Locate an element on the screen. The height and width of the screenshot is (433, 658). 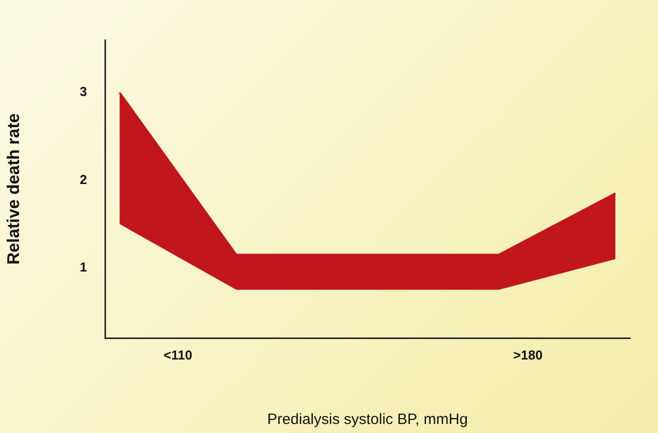
x-tick-label: <110 is located at coordinates (178, 354).